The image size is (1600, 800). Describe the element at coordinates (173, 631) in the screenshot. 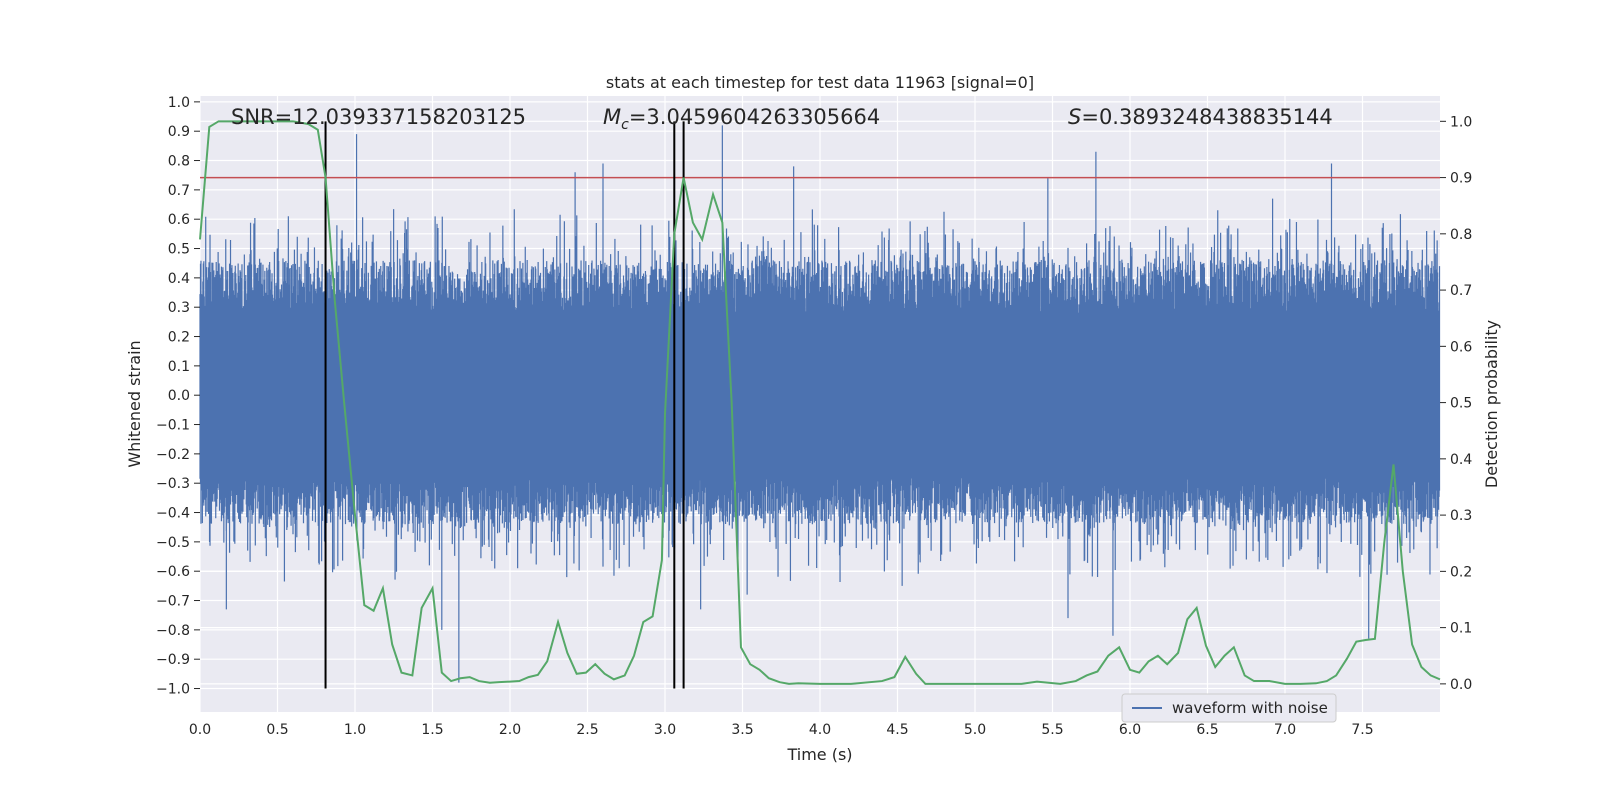

I see `y-tick-label-left-18: −0.8` at that location.